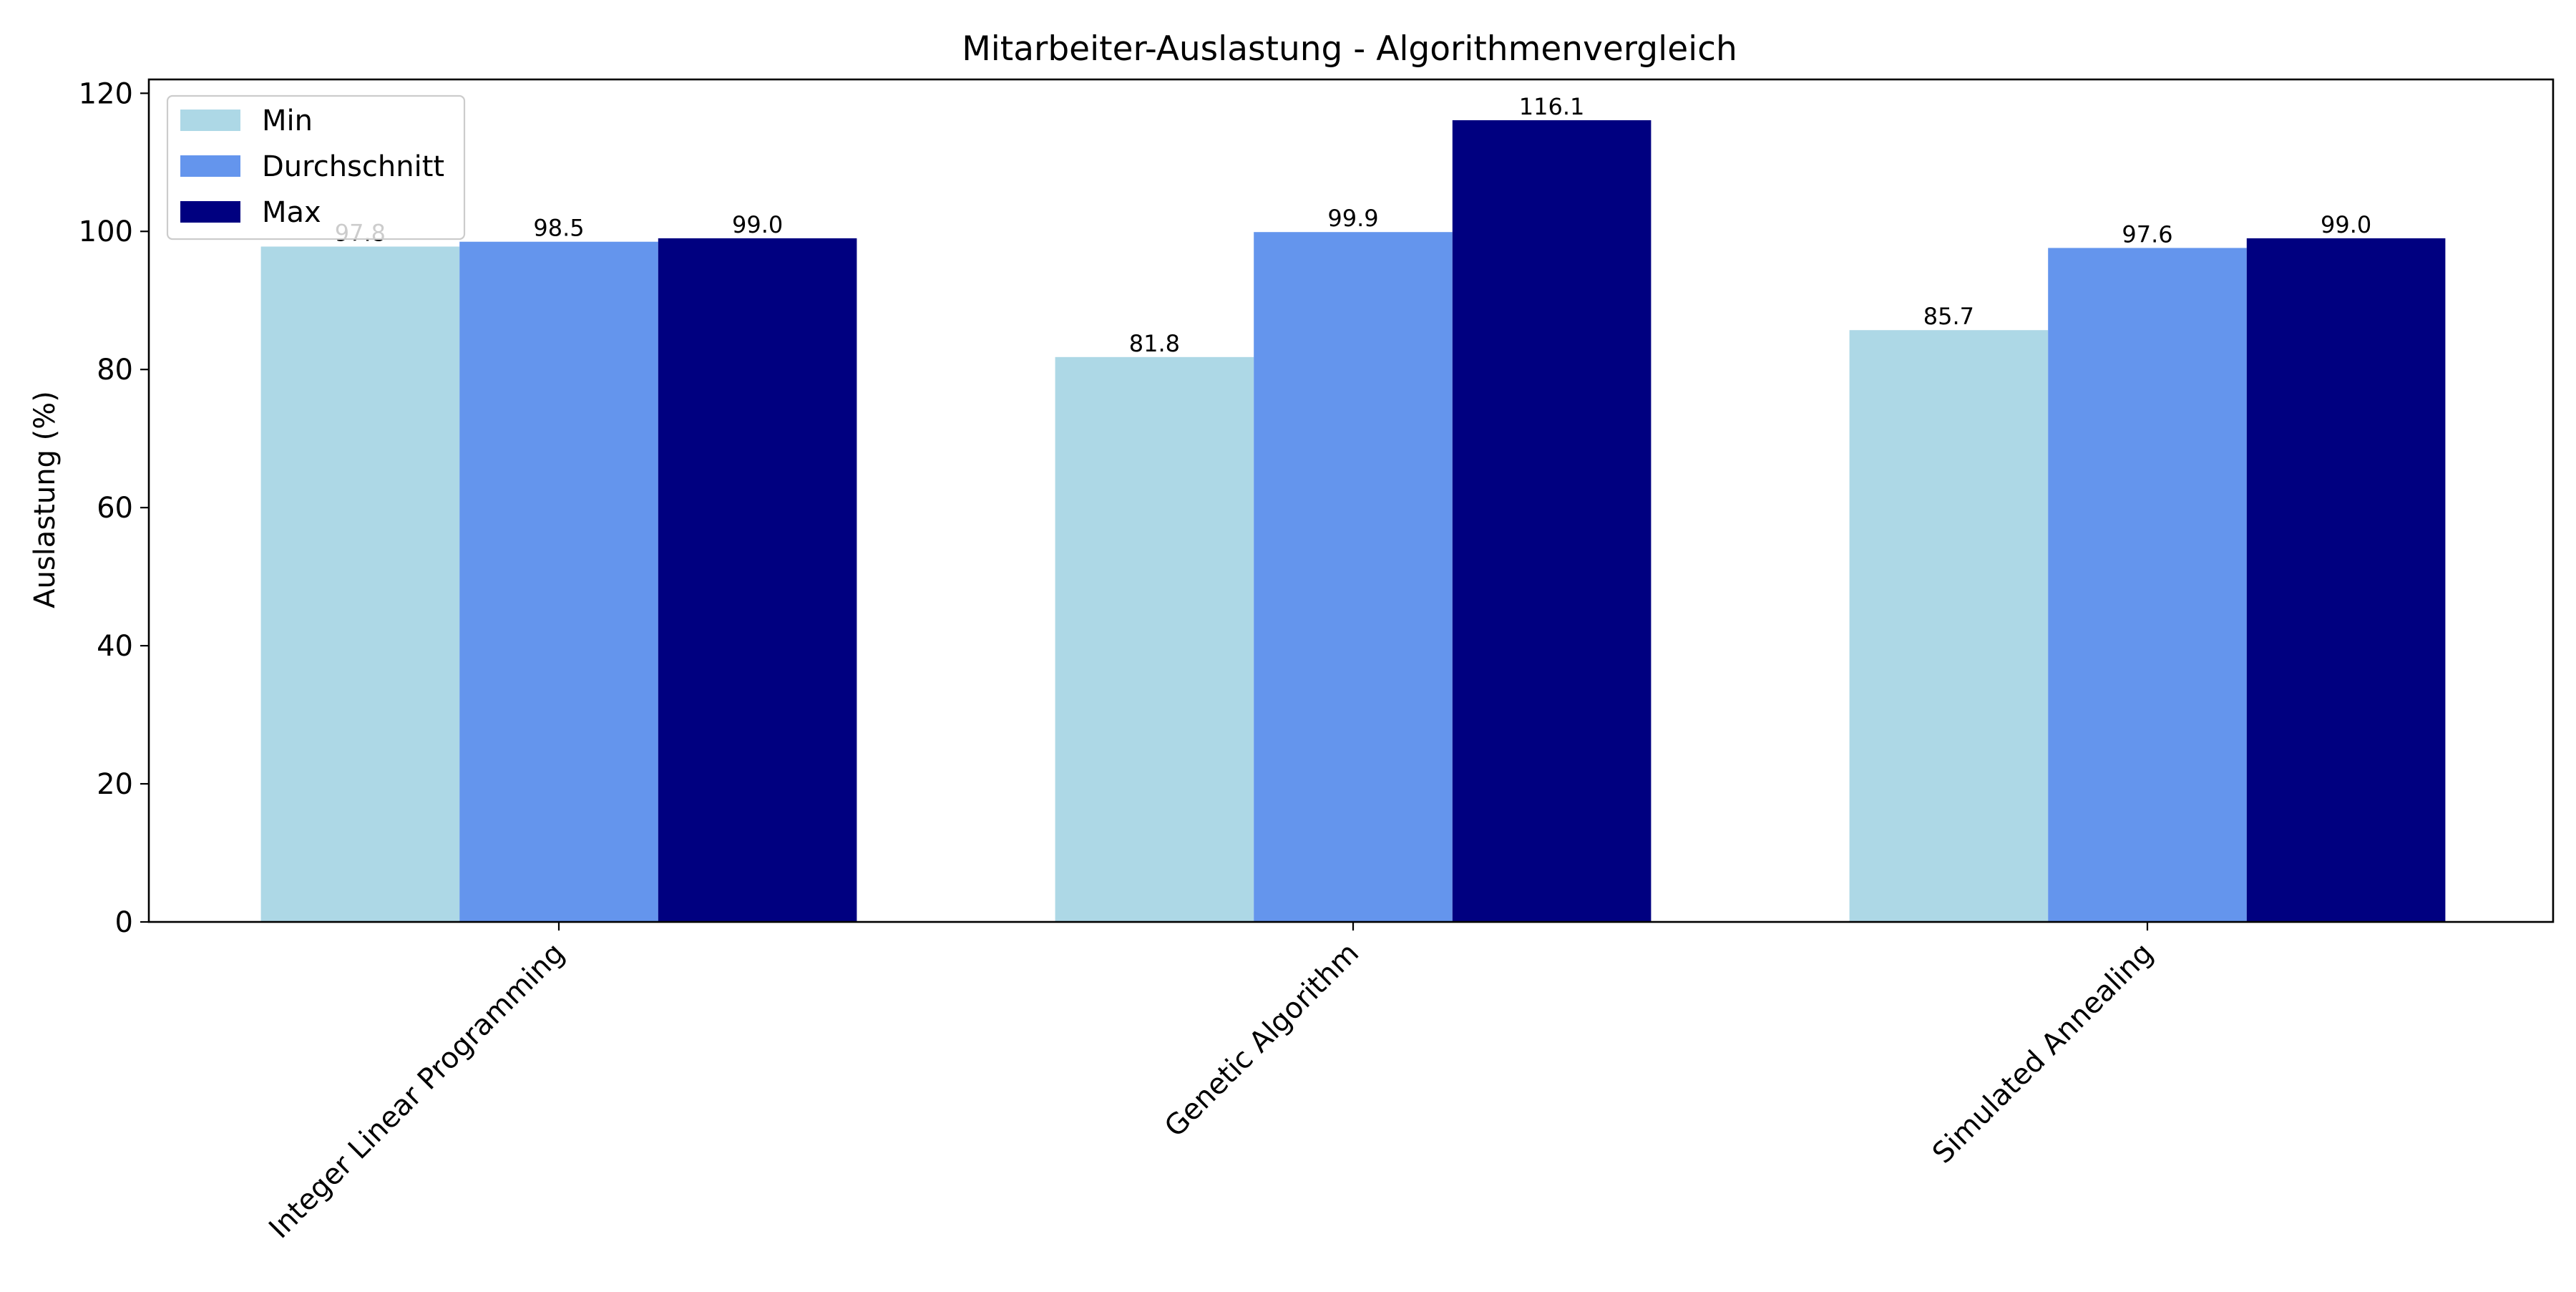 The width and height of the screenshot is (2576, 1292). What do you see at coordinates (115, 370) in the screenshot?
I see `y-tick-label: 80` at bounding box center [115, 370].